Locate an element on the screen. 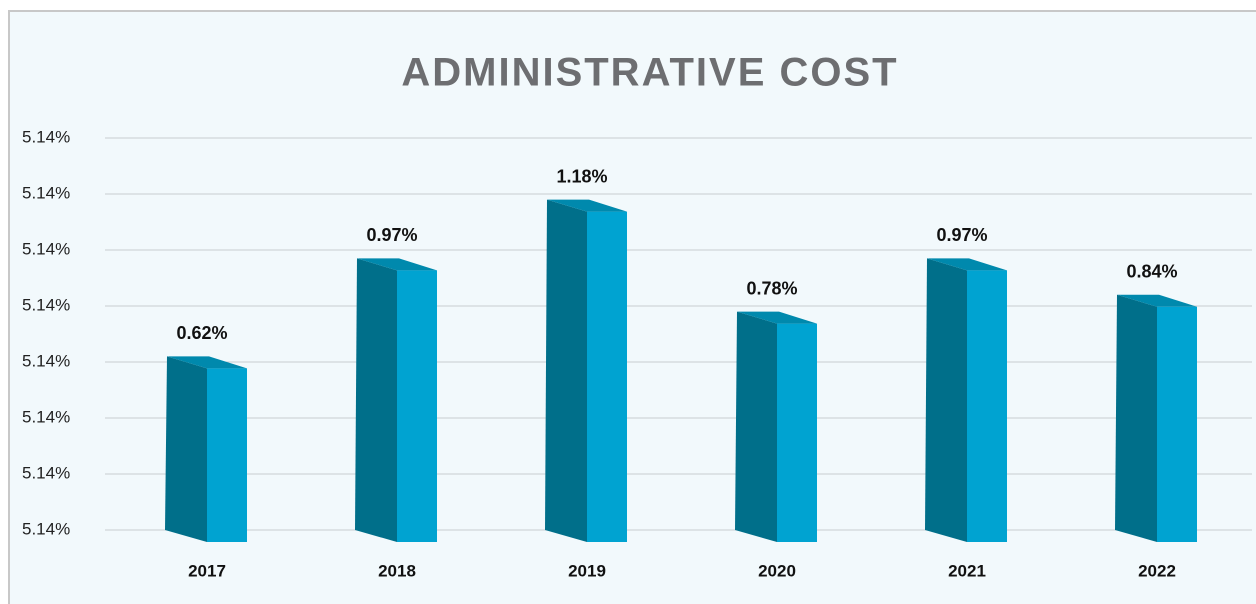 The image size is (1256, 604). value-label: 0.78% is located at coordinates (771, 288).